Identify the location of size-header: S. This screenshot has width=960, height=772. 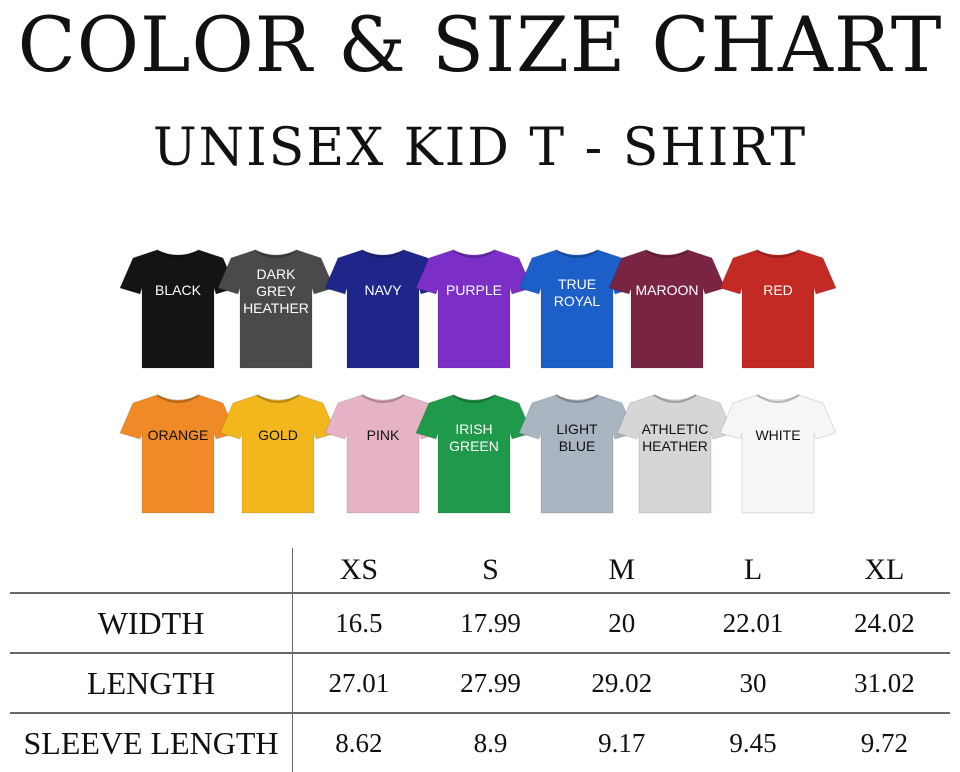
(490, 569).